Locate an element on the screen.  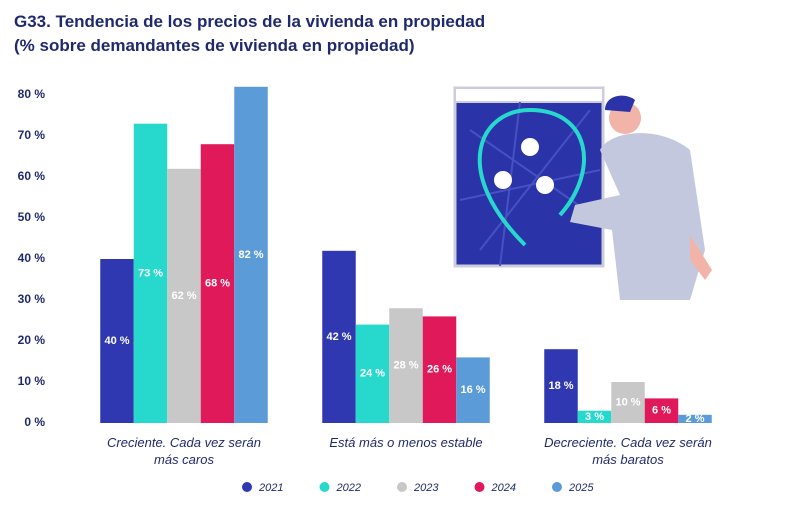
legend-label: 2023 is located at coordinates (426, 488).